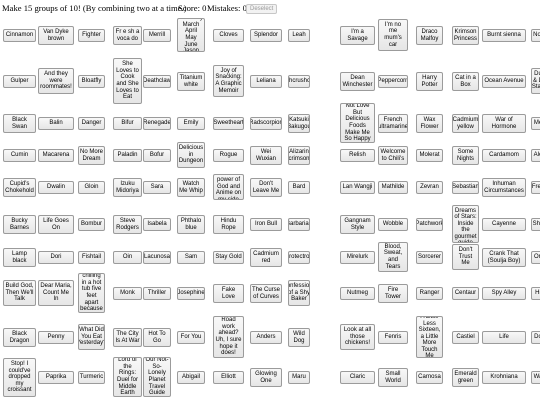 The height and width of the screenshot is (405, 540). Describe the element at coordinates (191, 81) in the screenshot. I see `word-tile: Titanium white` at that location.